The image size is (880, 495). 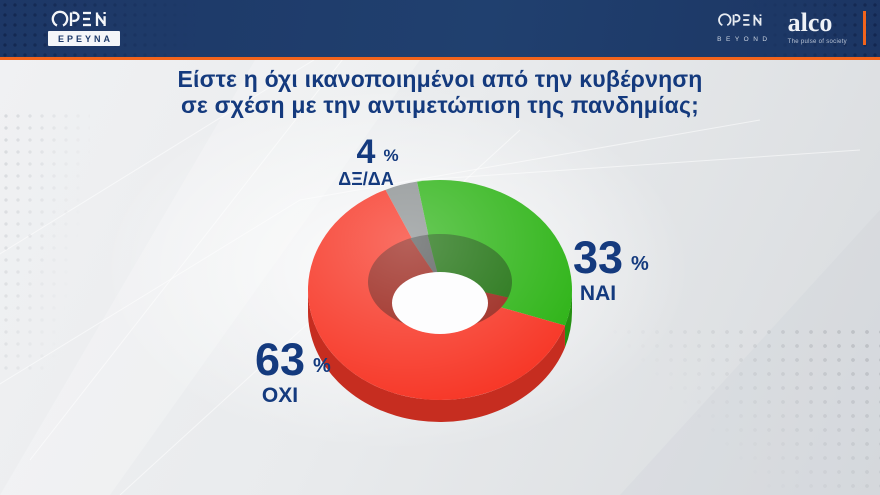 What do you see at coordinates (366, 152) in the screenshot?
I see `dxda-value: 4` at bounding box center [366, 152].